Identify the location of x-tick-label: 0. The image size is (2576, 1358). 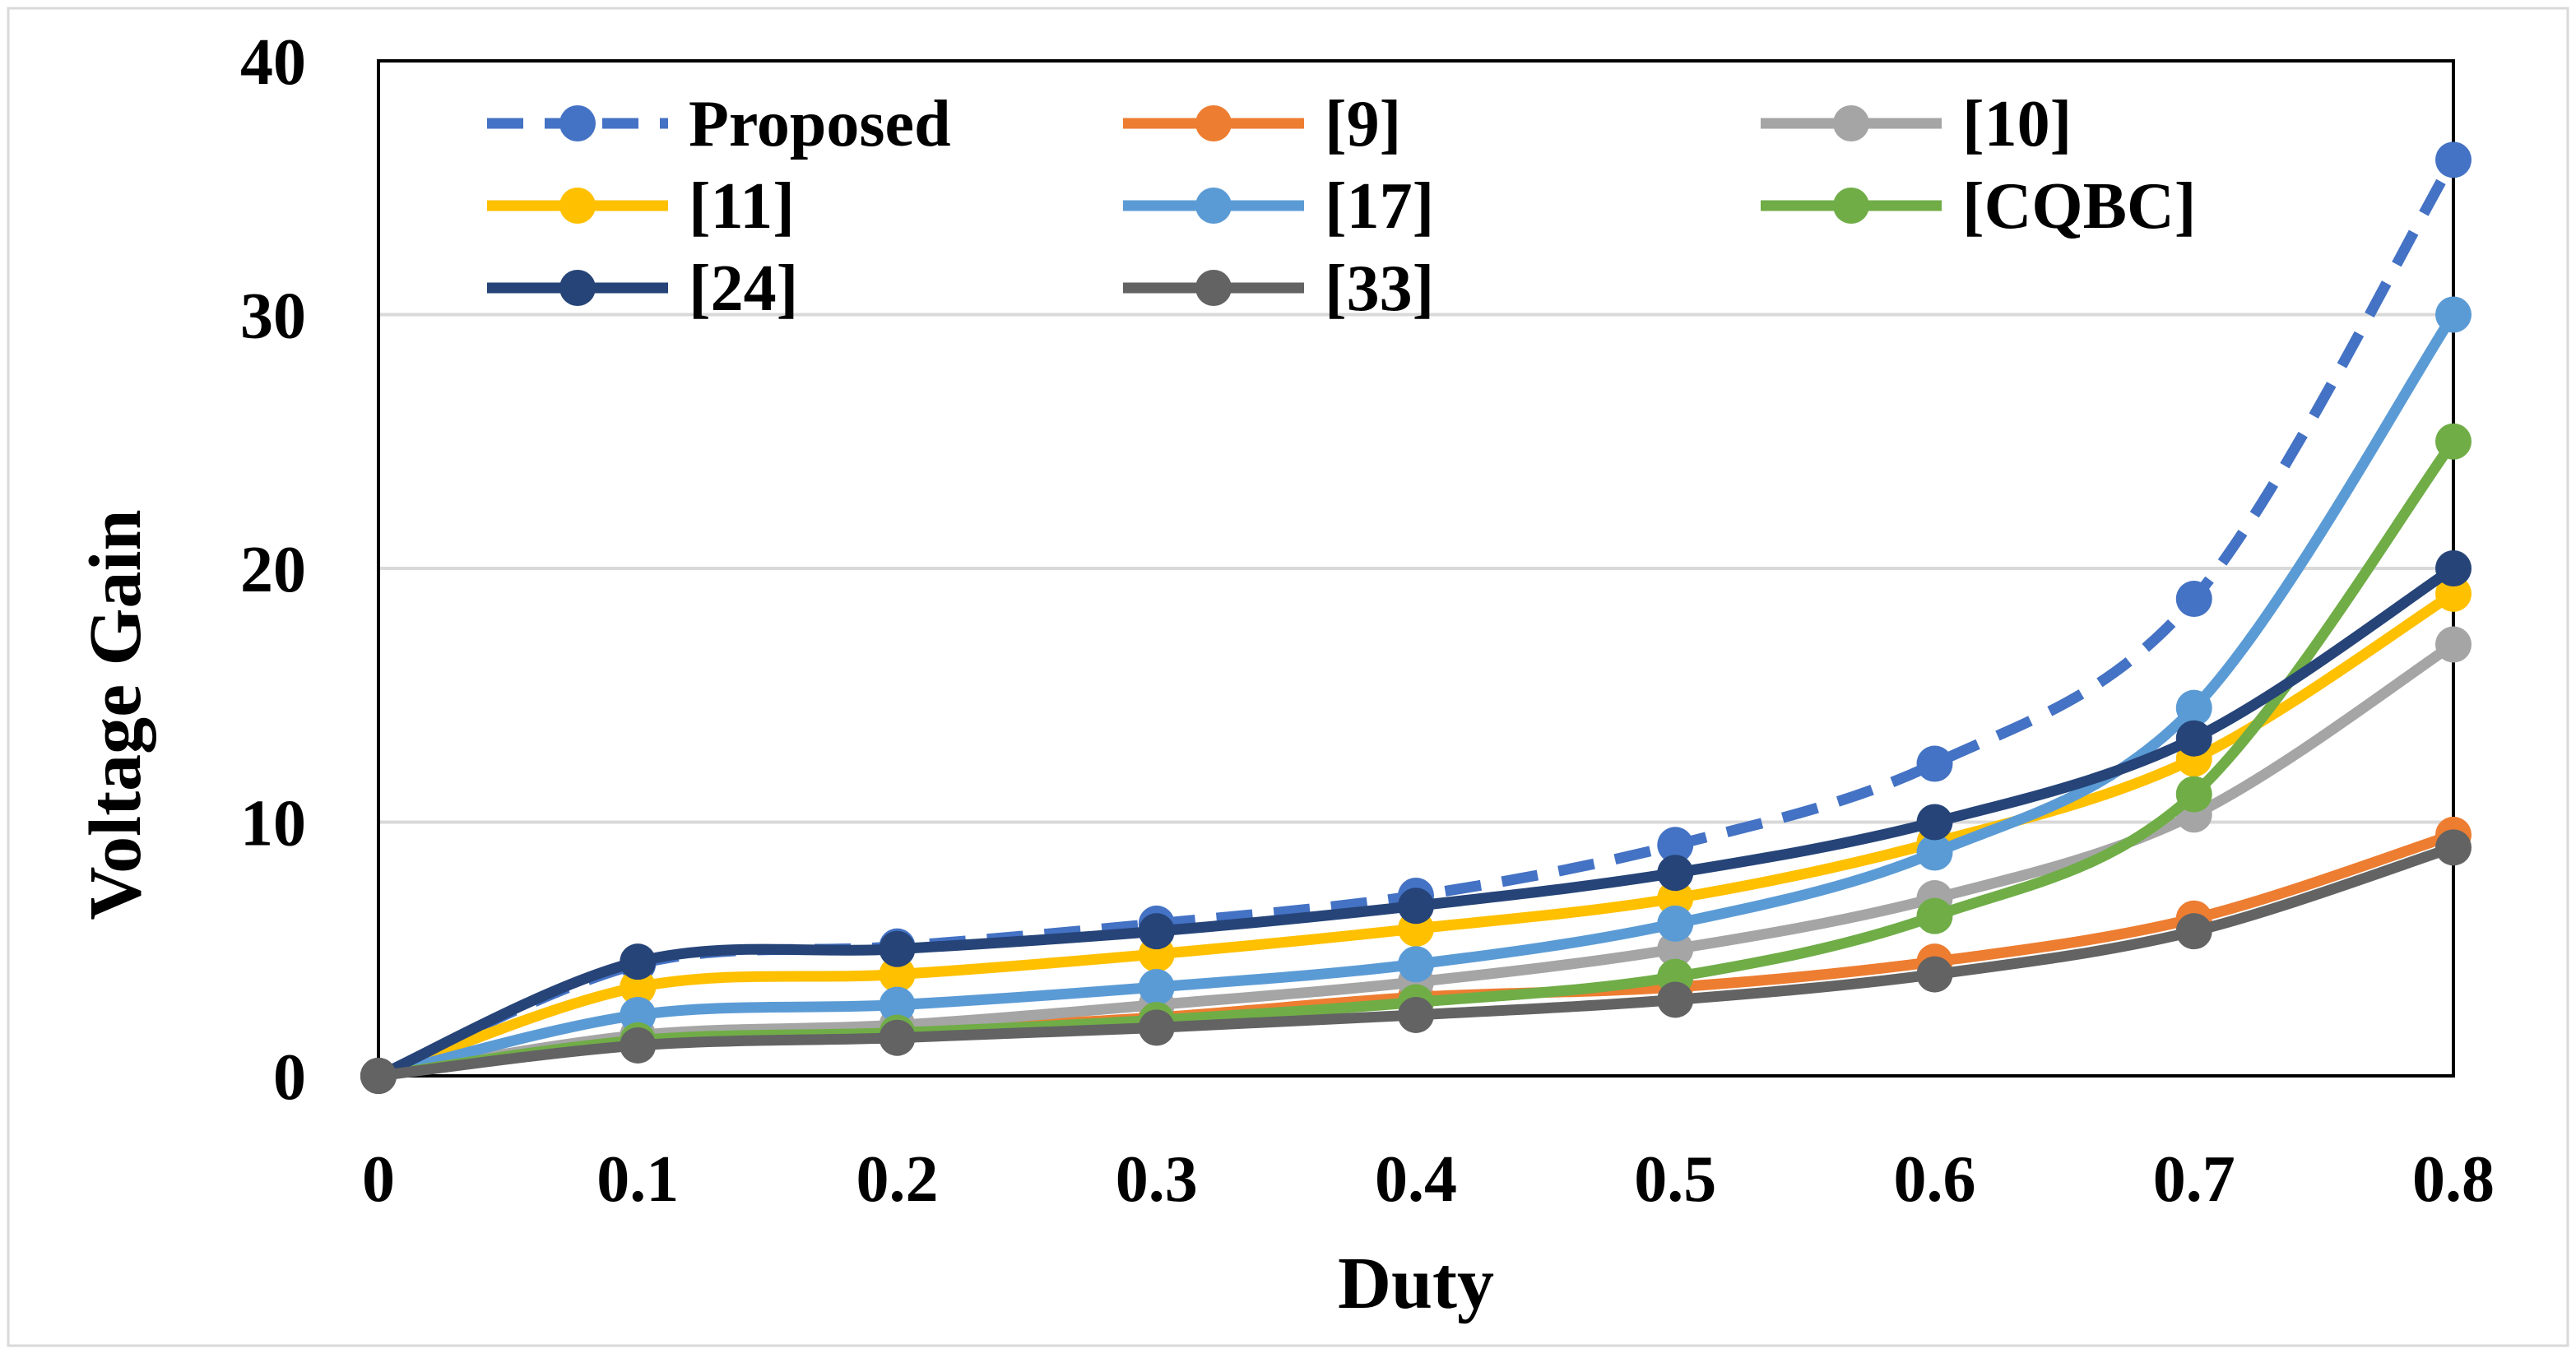
(378, 1179).